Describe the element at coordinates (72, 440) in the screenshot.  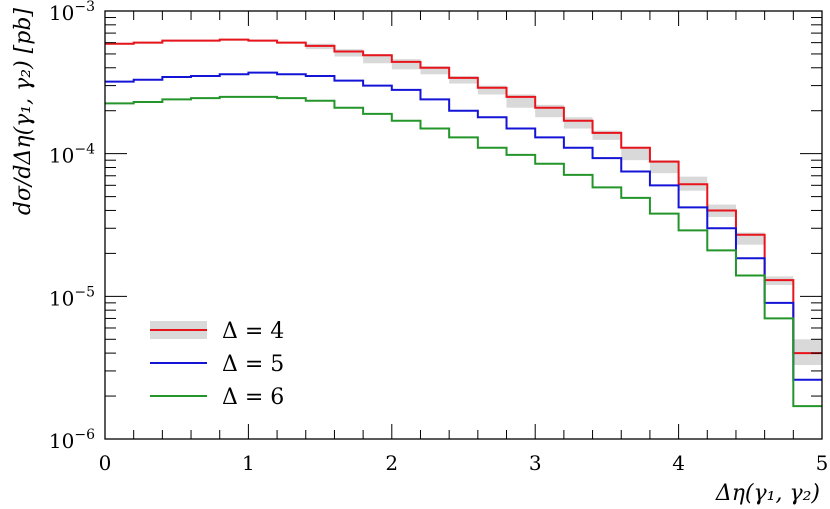
I see `y-tick-label: 10⁻⁶` at that location.